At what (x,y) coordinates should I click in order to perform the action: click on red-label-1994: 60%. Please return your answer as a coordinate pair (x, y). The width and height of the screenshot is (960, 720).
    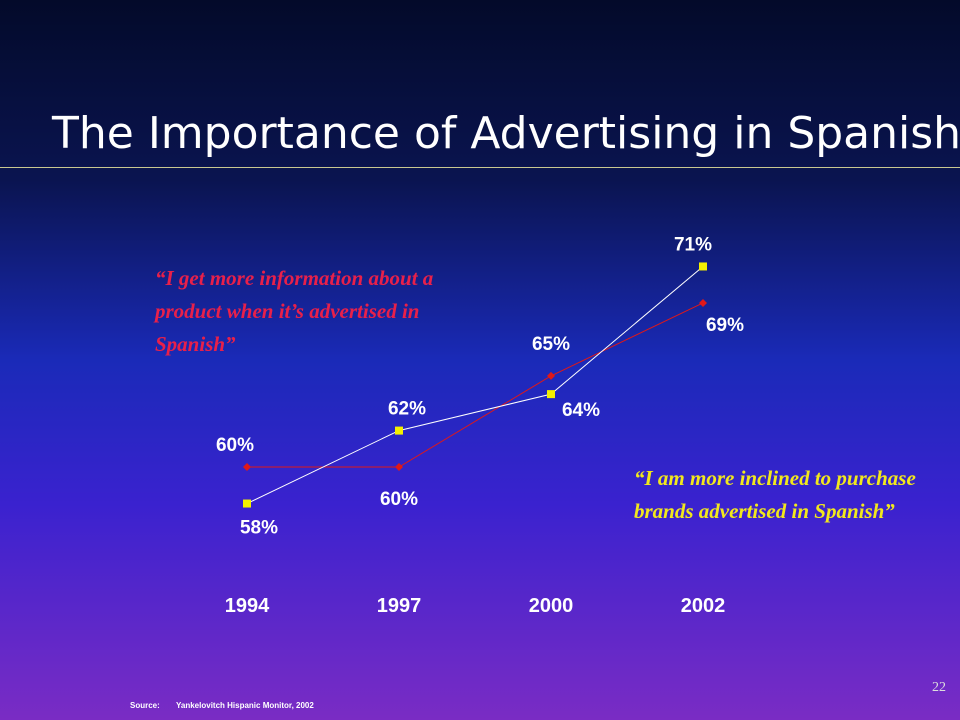
    Looking at the image, I should click on (235, 445).